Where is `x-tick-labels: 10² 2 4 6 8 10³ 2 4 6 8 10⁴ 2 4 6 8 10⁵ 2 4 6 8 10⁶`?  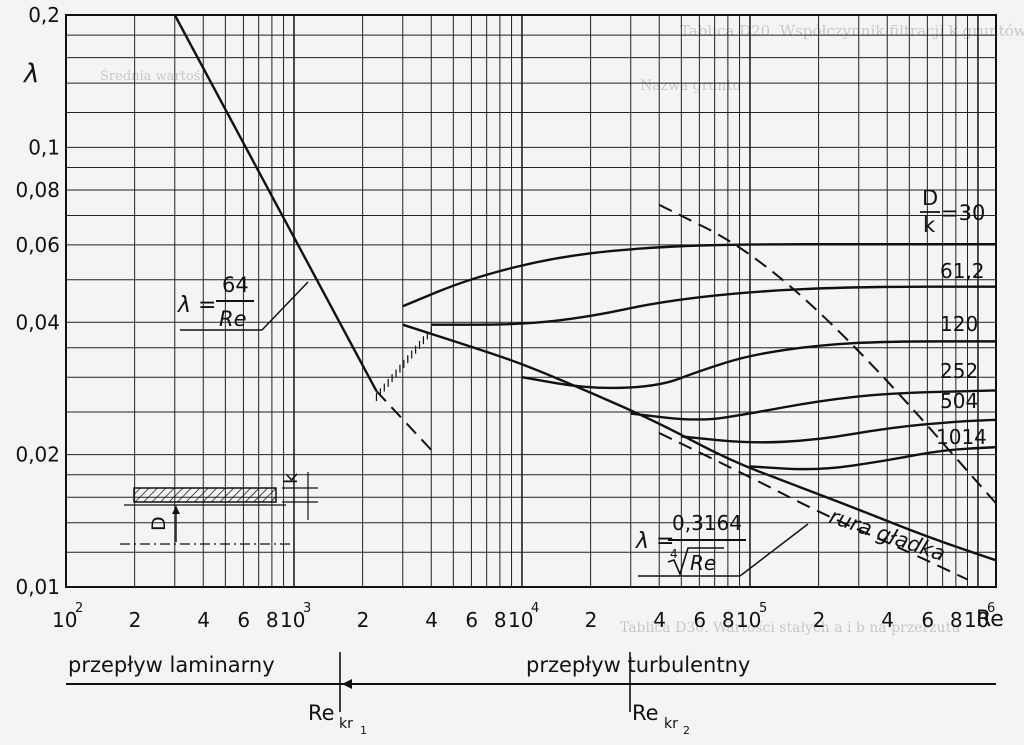 x-tick-labels: 10² 2 4 6 8 10³ 2 4 6 8 10⁴ 2 4 6 8 10⁵ 2 4 6 8 10⁶ is located at coordinates (523, 616).